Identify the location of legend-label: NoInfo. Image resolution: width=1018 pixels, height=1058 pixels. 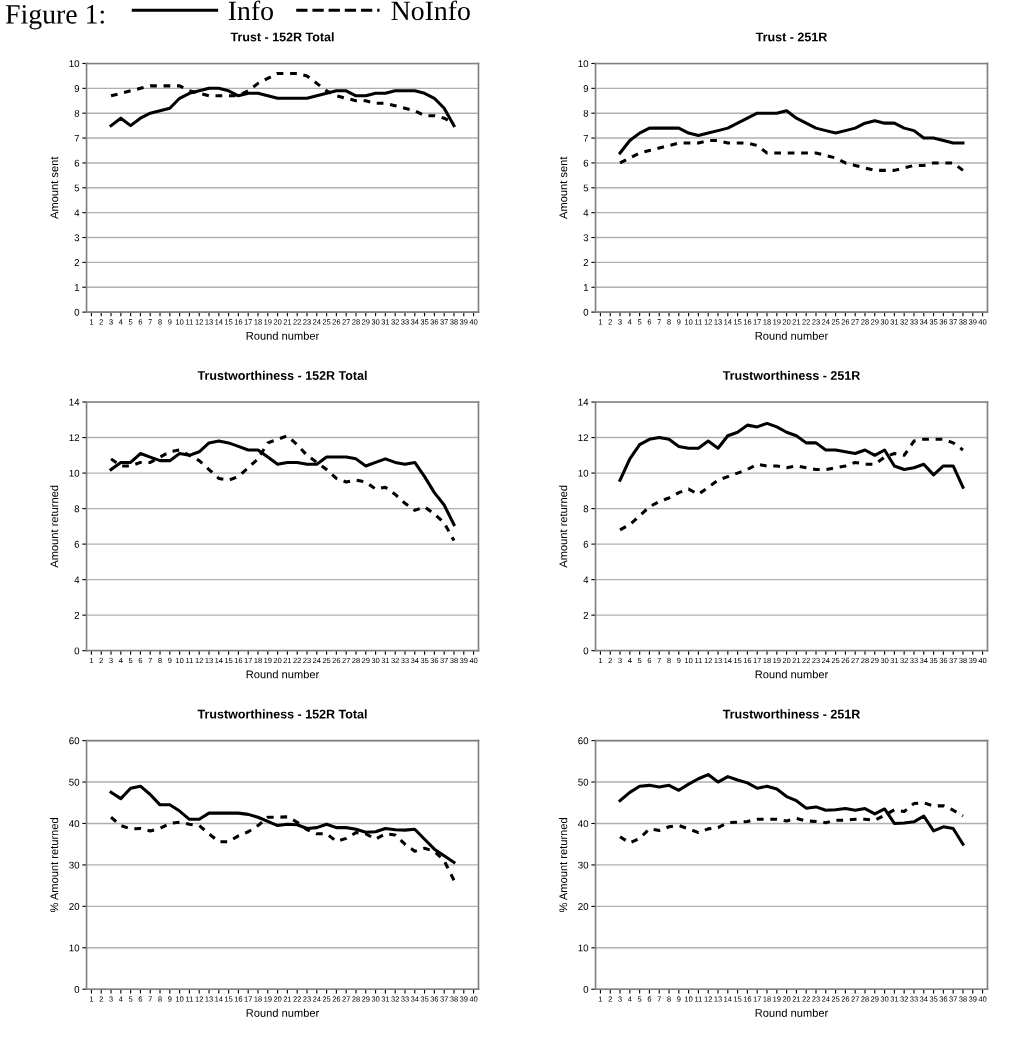
(430, 10).